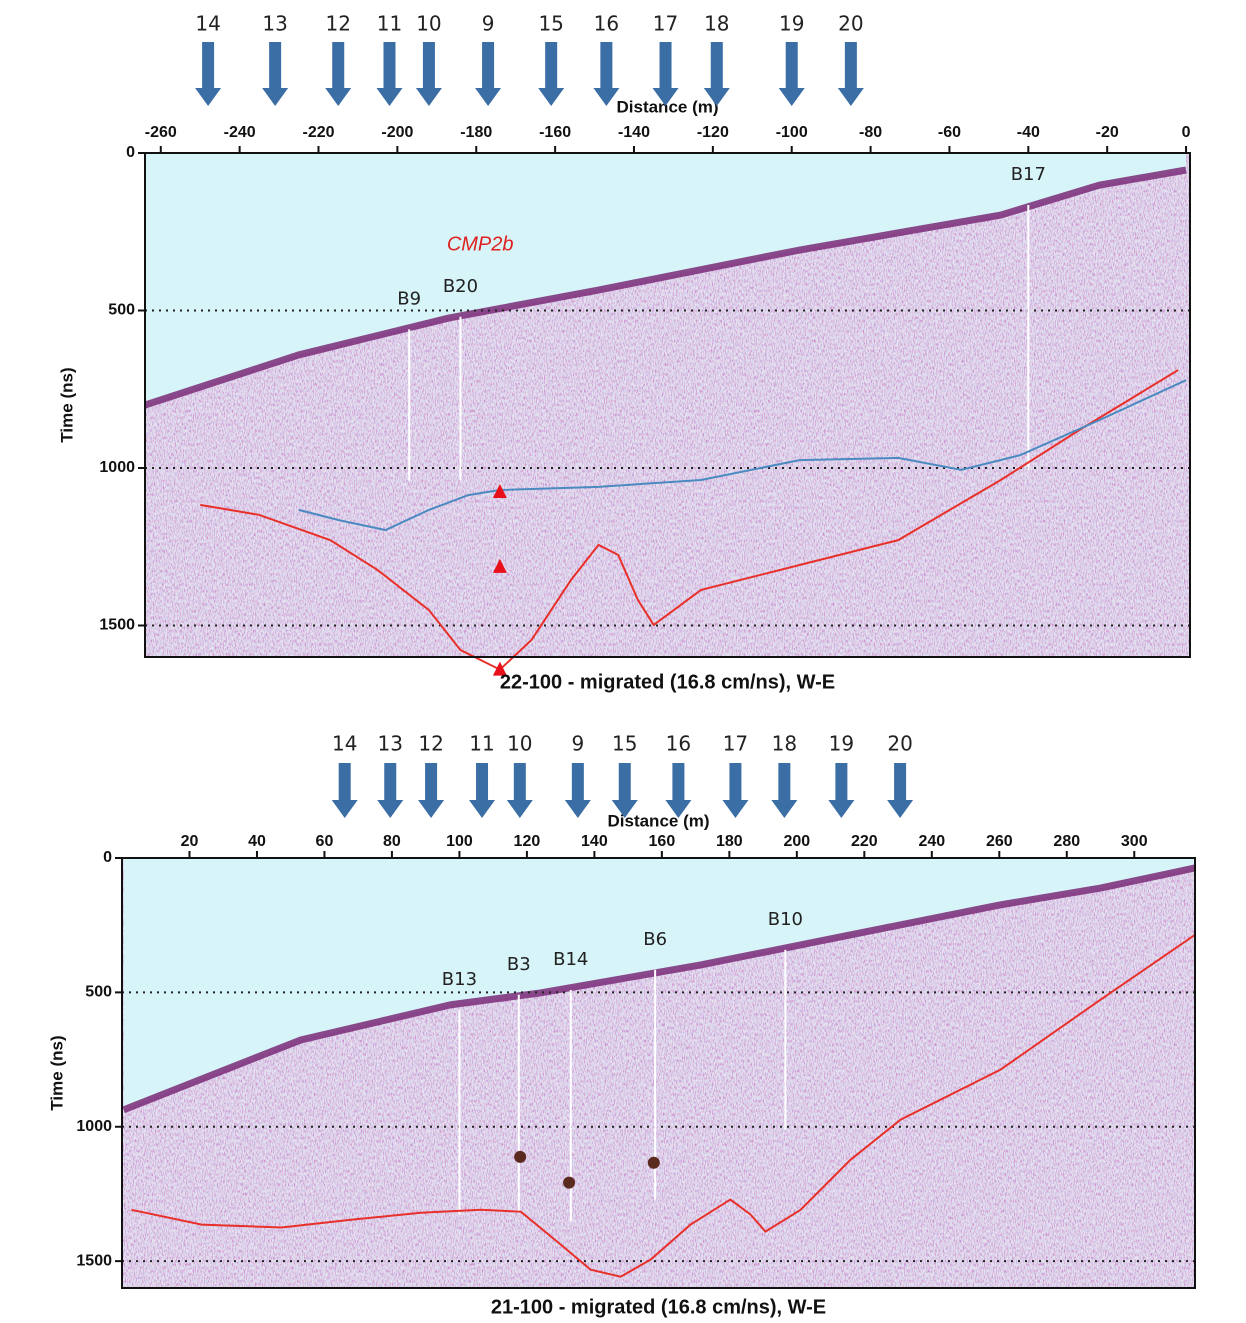 The height and width of the screenshot is (1323, 1246). What do you see at coordinates (318, 132) in the screenshot?
I see `x-tick-label: -220` at bounding box center [318, 132].